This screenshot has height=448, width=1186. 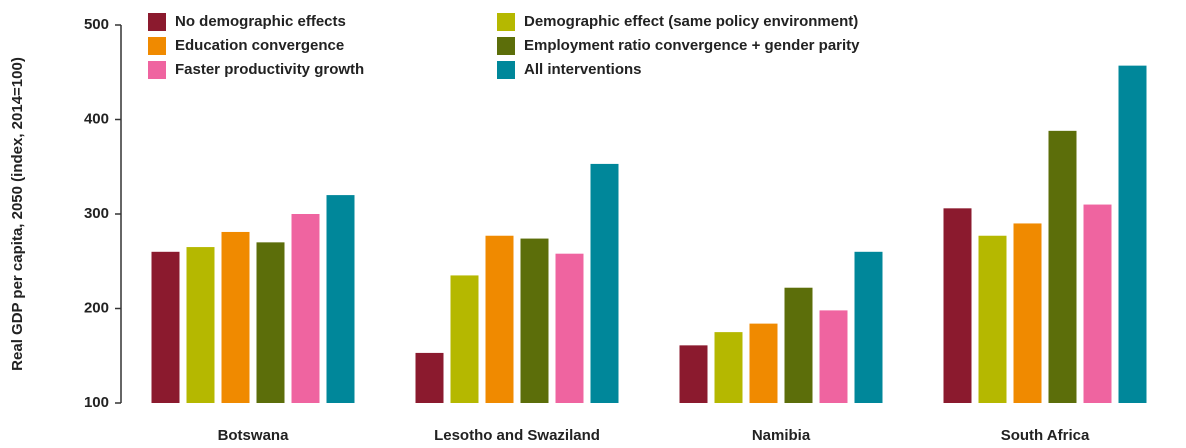 I want to click on legend-label: Faster productivity growth, so click(x=269, y=69).